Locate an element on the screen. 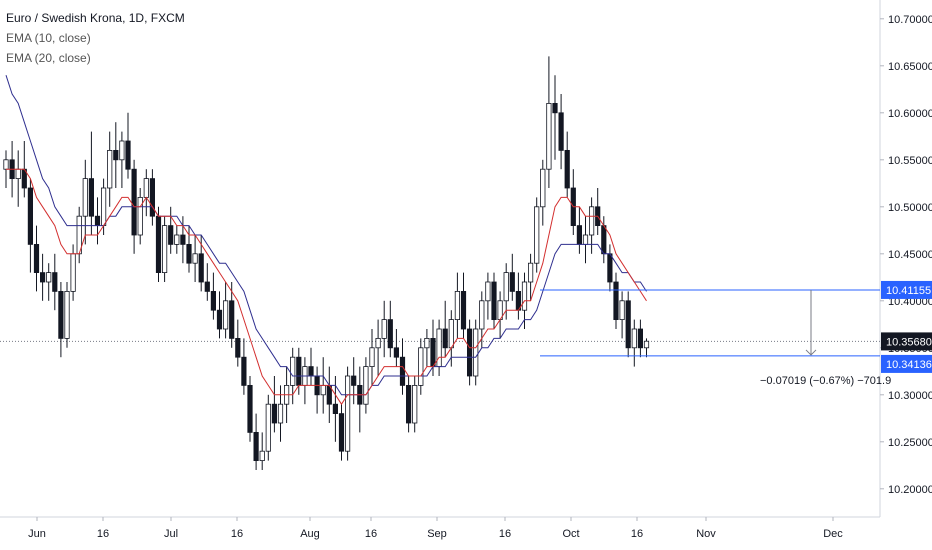  x-tick-label: Aug is located at coordinates (310, 534).